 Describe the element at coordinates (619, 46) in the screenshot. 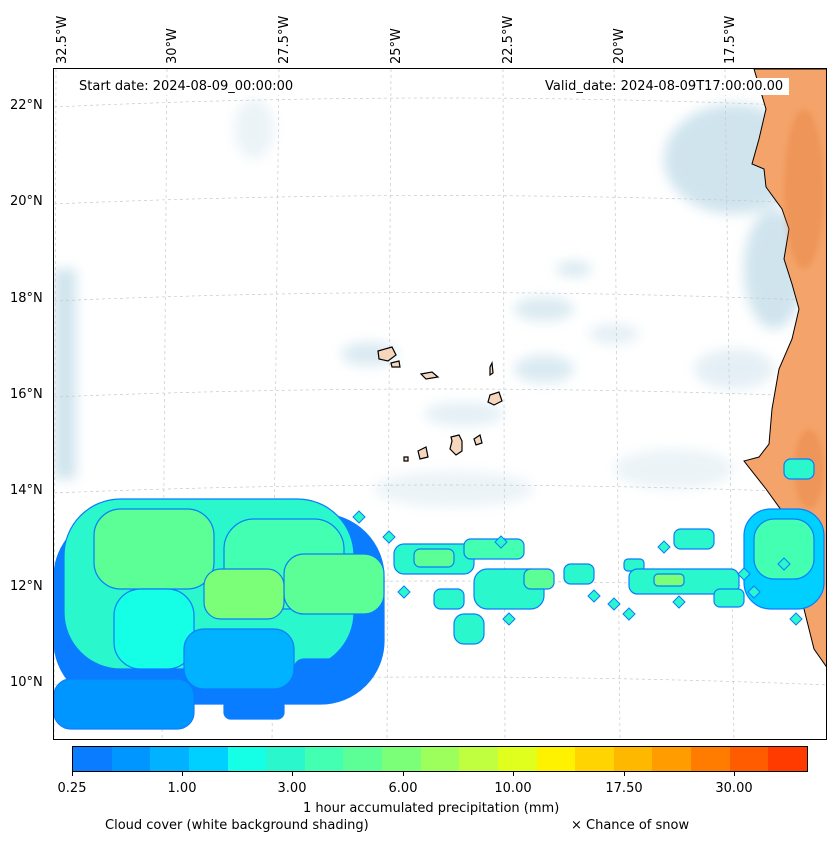

I see `lon-label-20w: 20°W` at that location.